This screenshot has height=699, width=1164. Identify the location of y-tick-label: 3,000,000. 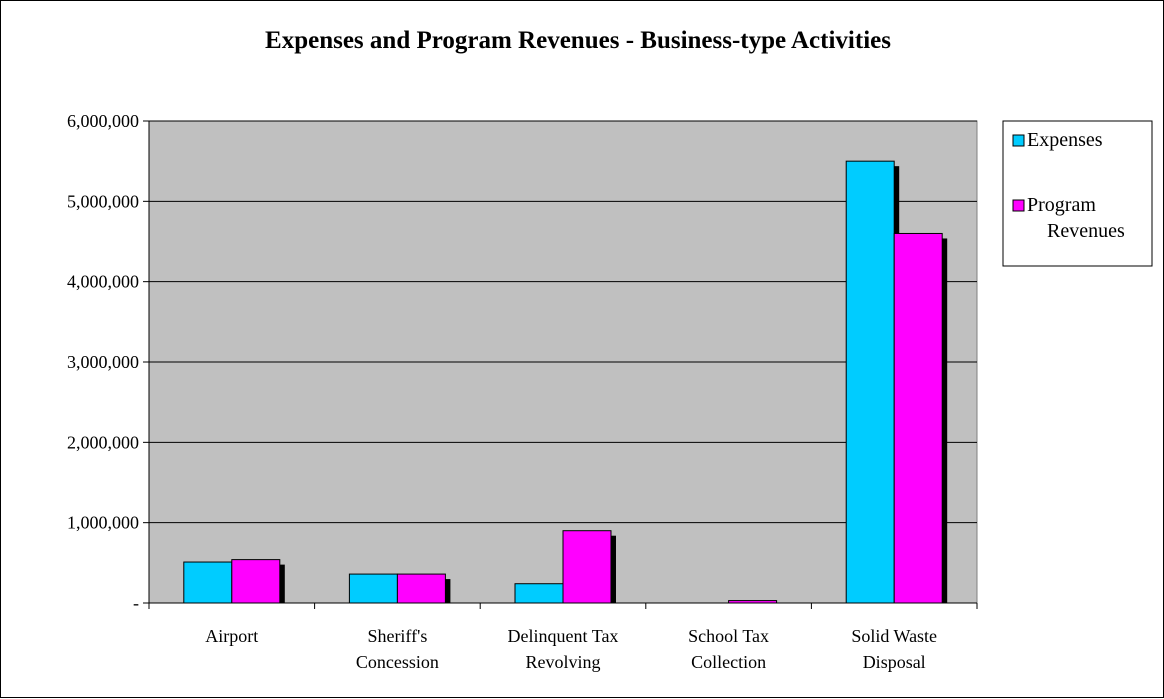
(103, 362).